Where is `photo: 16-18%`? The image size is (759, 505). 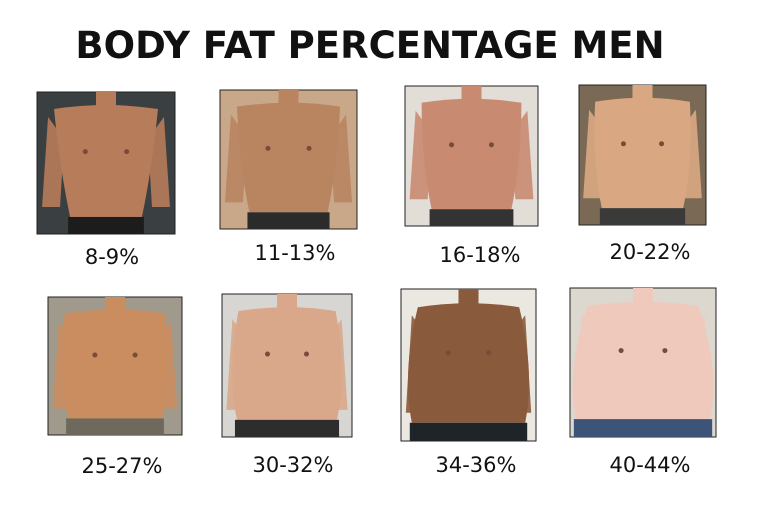 photo: 16-18% is located at coordinates (471, 176).